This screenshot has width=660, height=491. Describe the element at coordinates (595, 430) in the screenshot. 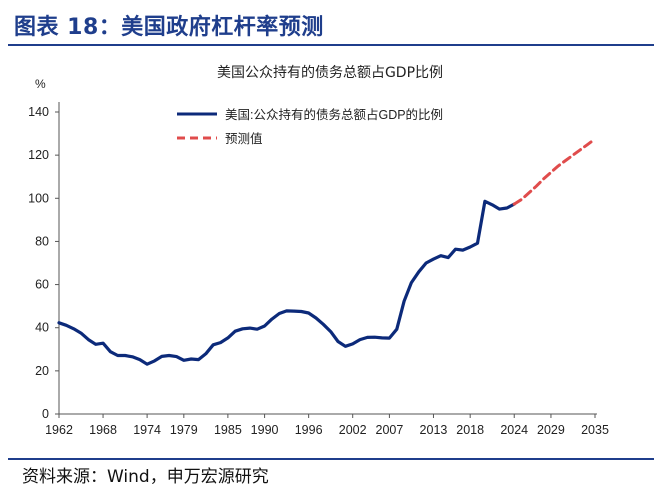

I see `x-tick-label: 2035` at that location.